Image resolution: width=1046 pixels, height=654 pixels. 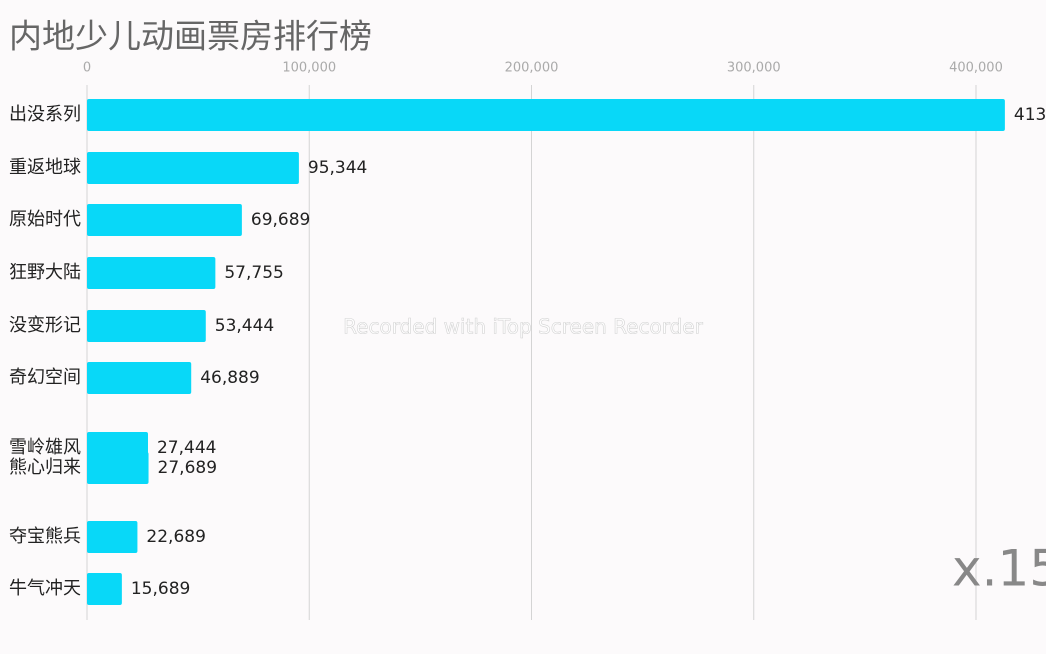 I want to click on category-label: 原始时代, so click(x=45, y=219).